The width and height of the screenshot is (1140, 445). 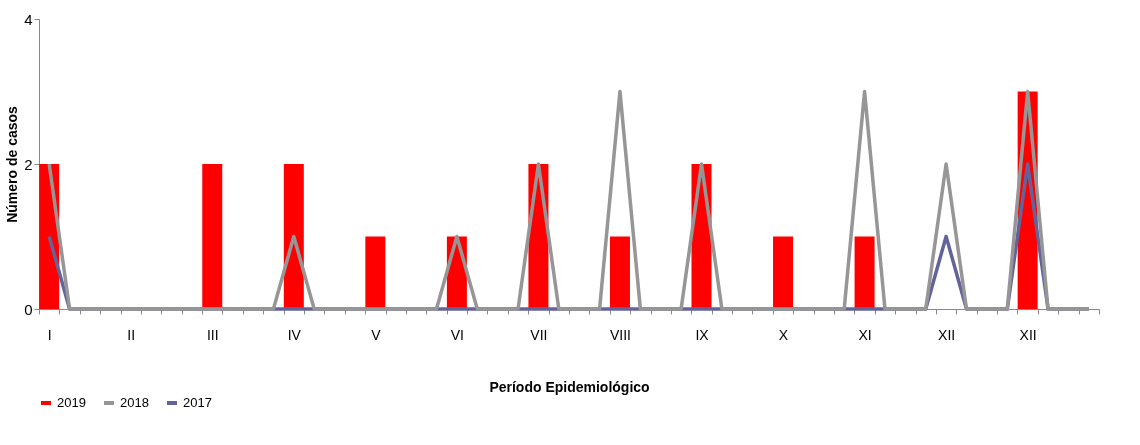 What do you see at coordinates (28, 19) in the screenshot?
I see `y-tick-label: 4` at bounding box center [28, 19].